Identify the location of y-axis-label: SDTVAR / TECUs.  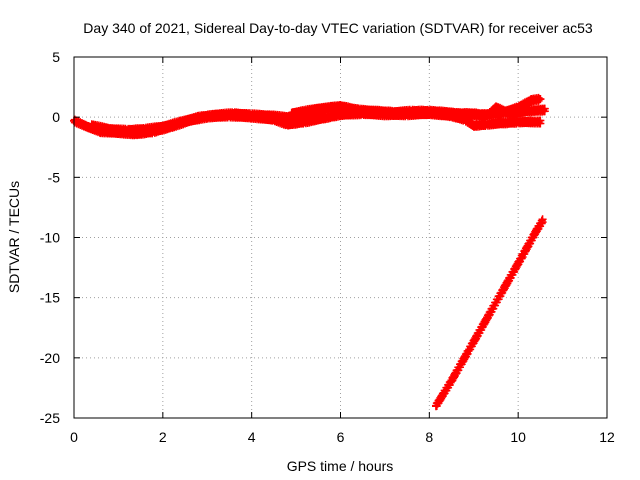
(14, 237).